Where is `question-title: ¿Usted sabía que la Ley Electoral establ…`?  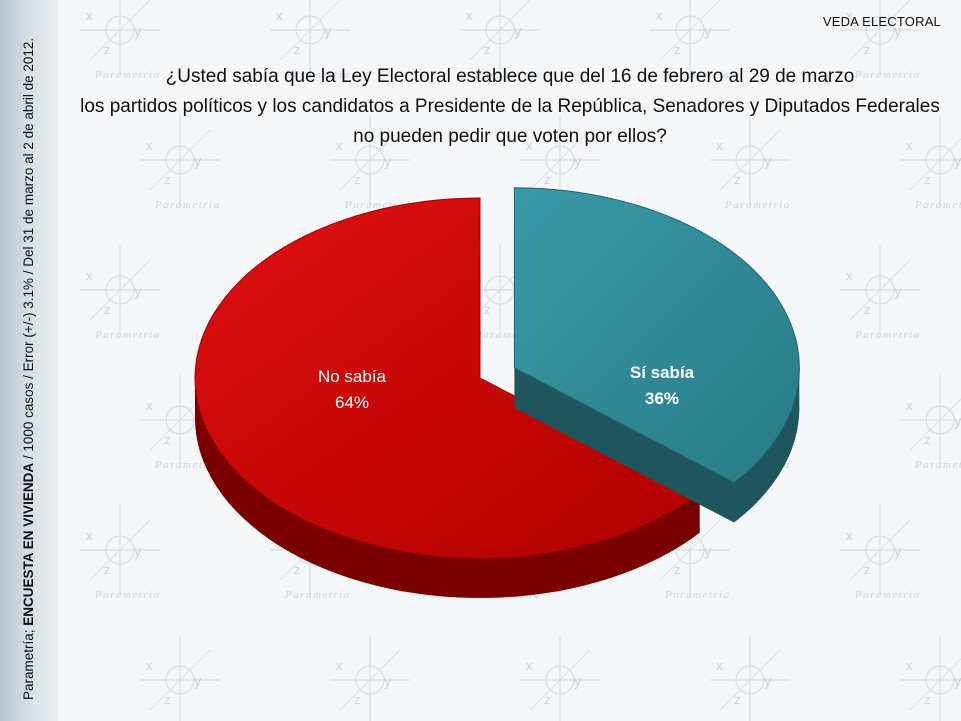 question-title: ¿Usted sabía que la Ley Electoral establ… is located at coordinates (510, 107).